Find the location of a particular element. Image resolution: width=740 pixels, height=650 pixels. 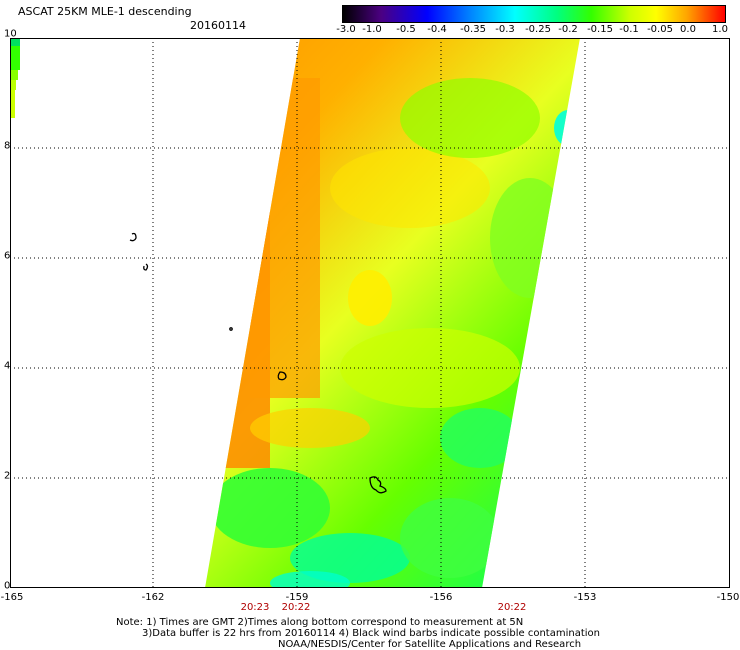

edge-data-cells is located at coordinates (15, 78).